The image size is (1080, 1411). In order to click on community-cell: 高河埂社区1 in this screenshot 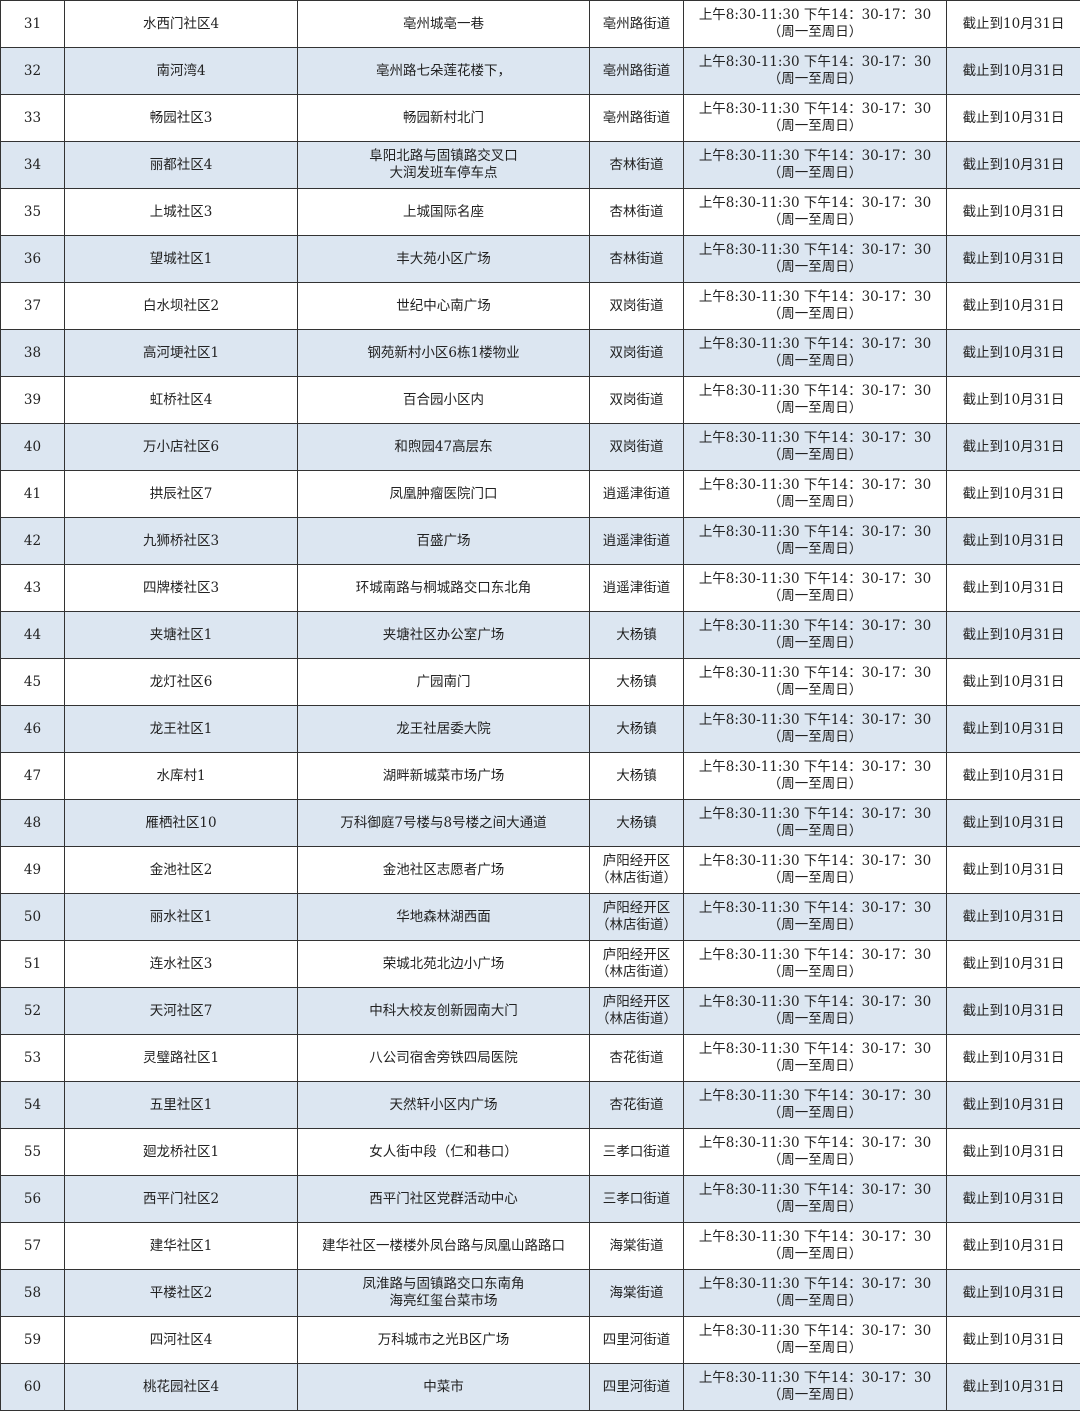, I will do `click(181, 353)`.